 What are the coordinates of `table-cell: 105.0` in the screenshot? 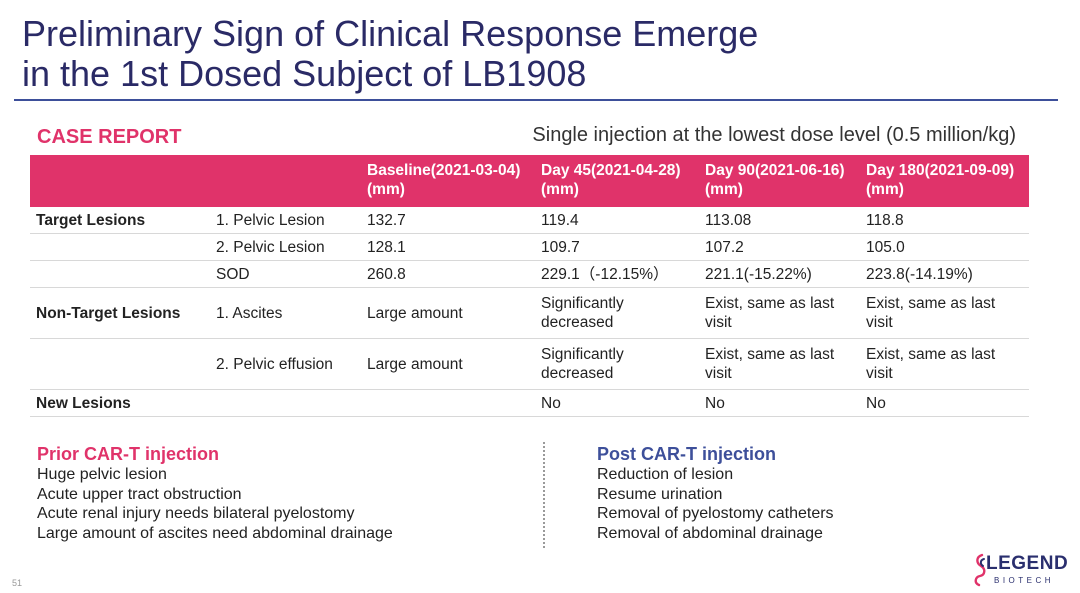 It's located at (944, 247).